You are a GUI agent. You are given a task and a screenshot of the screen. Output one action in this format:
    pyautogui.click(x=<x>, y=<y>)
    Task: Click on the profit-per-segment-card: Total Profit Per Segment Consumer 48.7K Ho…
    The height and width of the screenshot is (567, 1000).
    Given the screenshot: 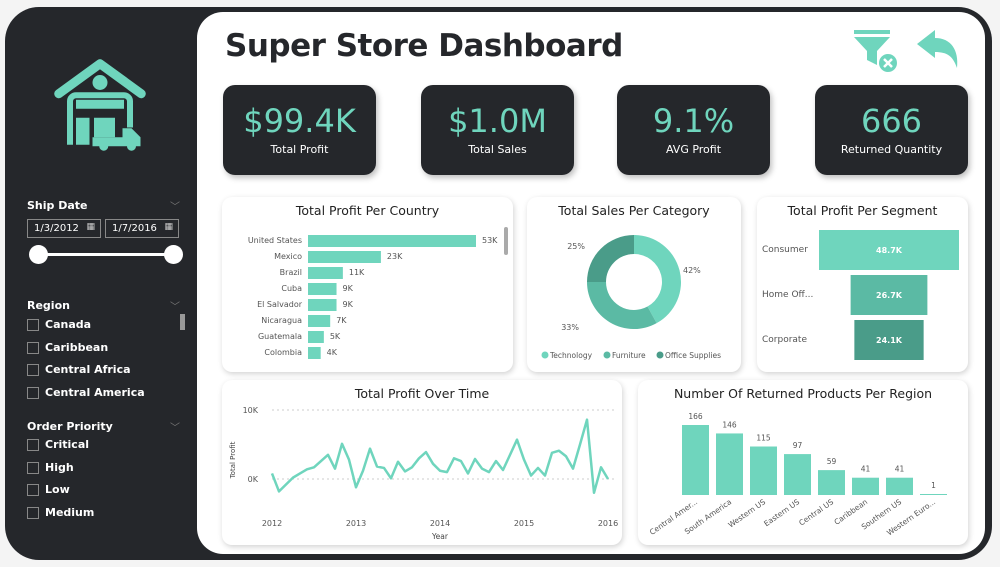 What is the action you would take?
    pyautogui.click(x=862, y=284)
    